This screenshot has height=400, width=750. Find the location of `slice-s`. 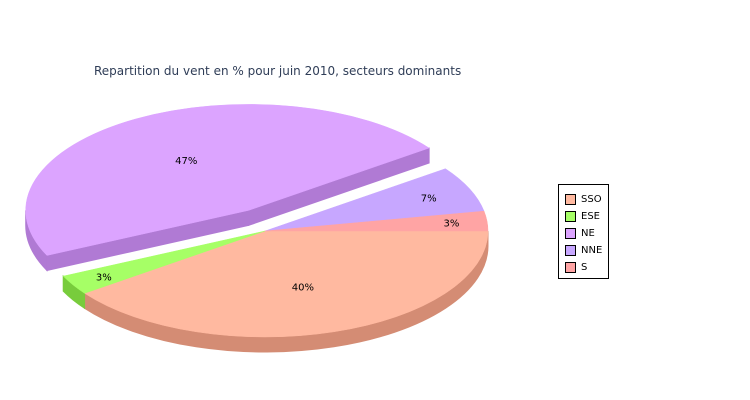

slice-s is located at coordinates (376, 221).